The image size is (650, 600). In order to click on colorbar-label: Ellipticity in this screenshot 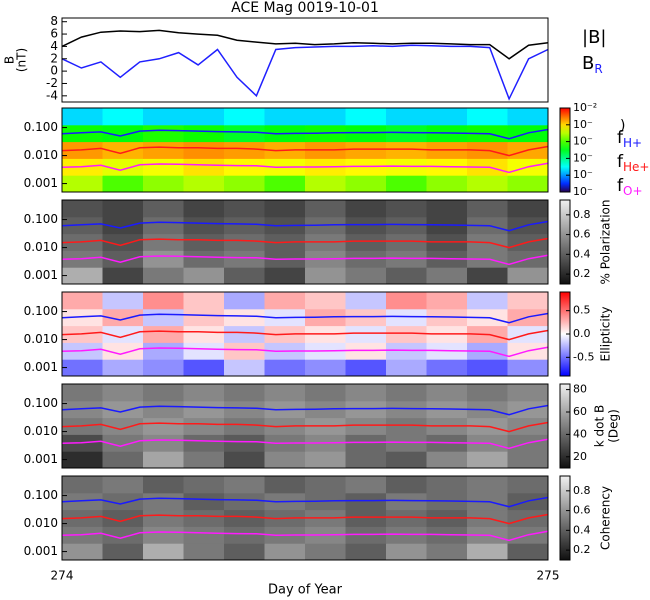, I will do `click(606, 334)`.